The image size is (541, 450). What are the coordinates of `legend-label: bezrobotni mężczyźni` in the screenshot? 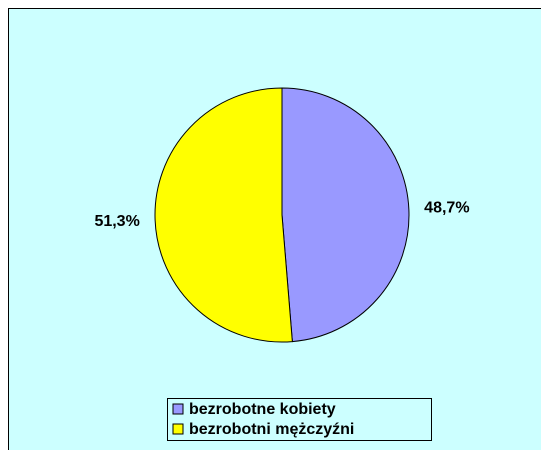 It's located at (271, 429).